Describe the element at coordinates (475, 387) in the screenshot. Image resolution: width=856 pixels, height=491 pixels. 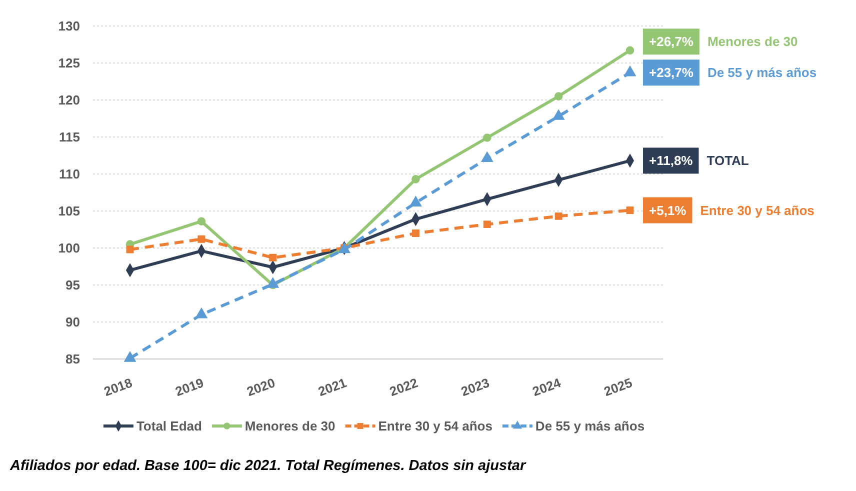
I see `x-tick-label: 2023` at that location.